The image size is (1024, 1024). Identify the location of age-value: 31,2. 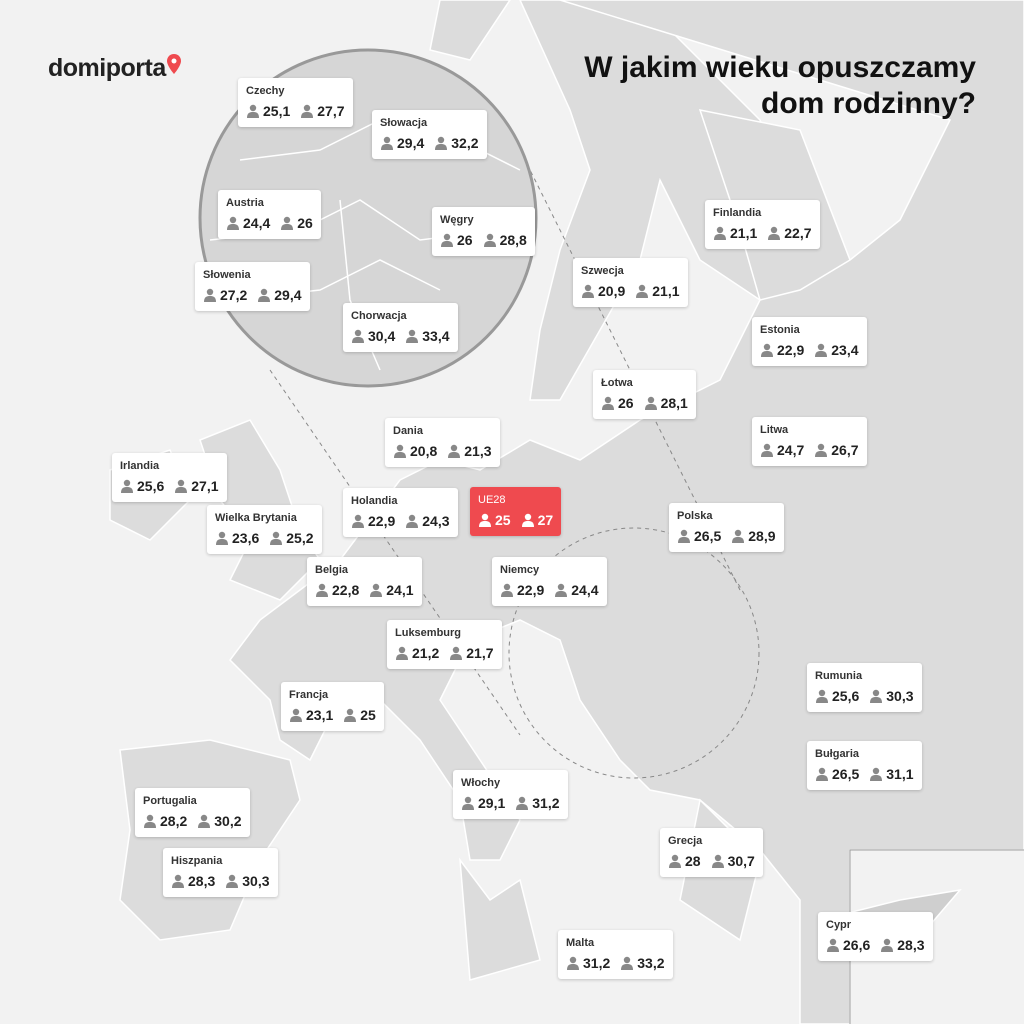
(588, 963).